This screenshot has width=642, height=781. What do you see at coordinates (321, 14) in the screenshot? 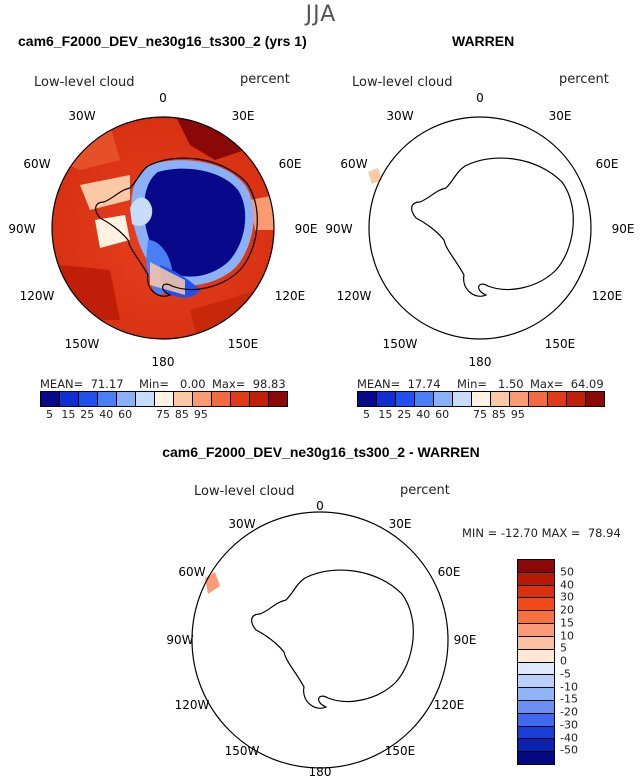
I see `figure-title: JJA` at bounding box center [321, 14].